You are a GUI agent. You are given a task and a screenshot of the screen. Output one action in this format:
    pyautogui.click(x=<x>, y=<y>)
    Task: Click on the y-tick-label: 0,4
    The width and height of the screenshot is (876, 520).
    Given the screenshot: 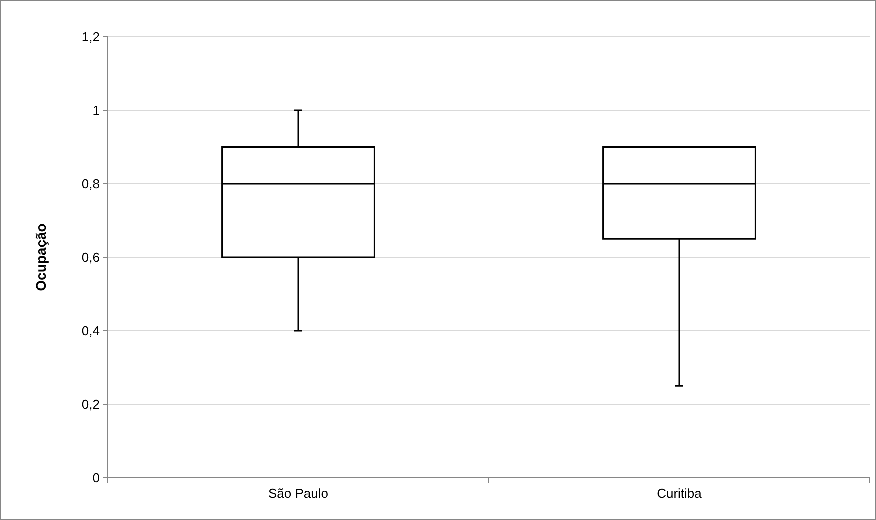 What is the action you would take?
    pyautogui.click(x=91, y=331)
    